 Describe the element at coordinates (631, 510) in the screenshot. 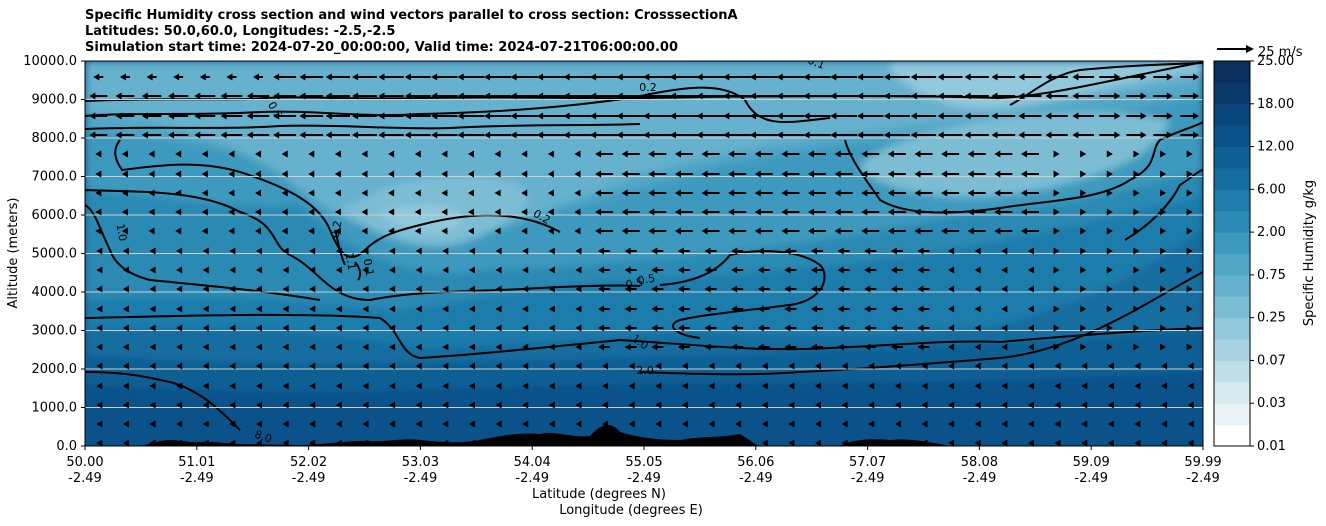

I see `x-axis-label-lon: Longitude (degrees E)` at that location.